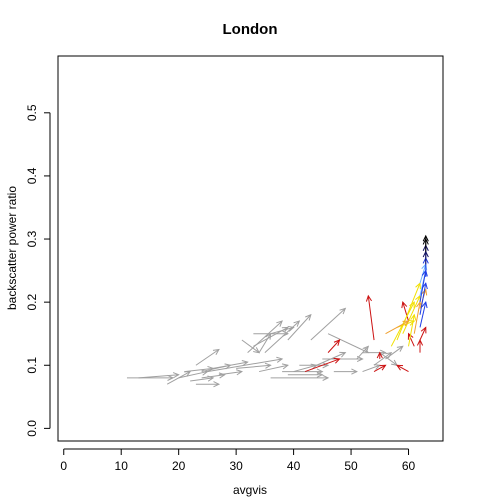 This screenshot has width=500, height=500. I want to click on x-axis: 0 10 20 30 40 50 60, so click(238, 460).